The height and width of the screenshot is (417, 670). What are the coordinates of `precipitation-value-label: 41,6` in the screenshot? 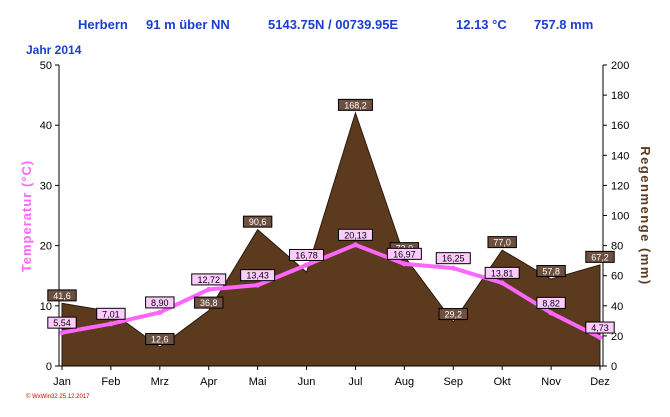 It's located at (62, 296).